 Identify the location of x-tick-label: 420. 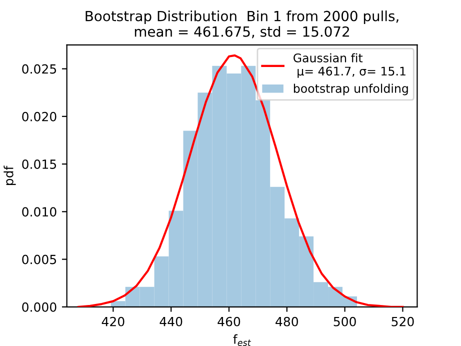
(113, 321).